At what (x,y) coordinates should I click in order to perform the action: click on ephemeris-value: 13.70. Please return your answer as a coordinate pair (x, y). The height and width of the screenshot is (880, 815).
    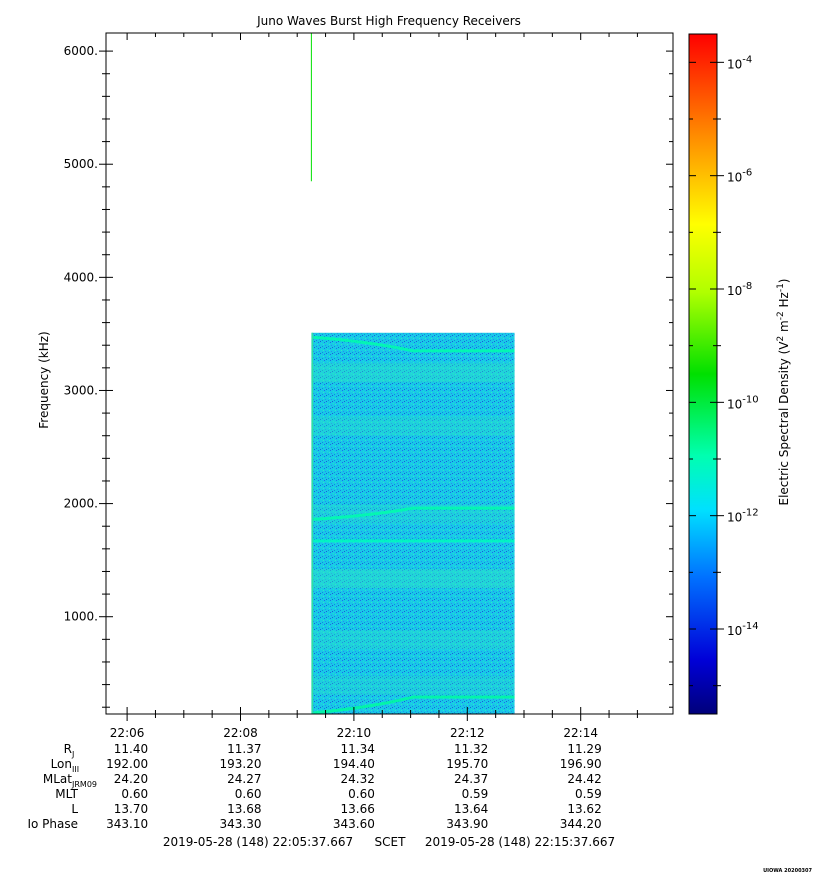
    Looking at the image, I should click on (131, 809).